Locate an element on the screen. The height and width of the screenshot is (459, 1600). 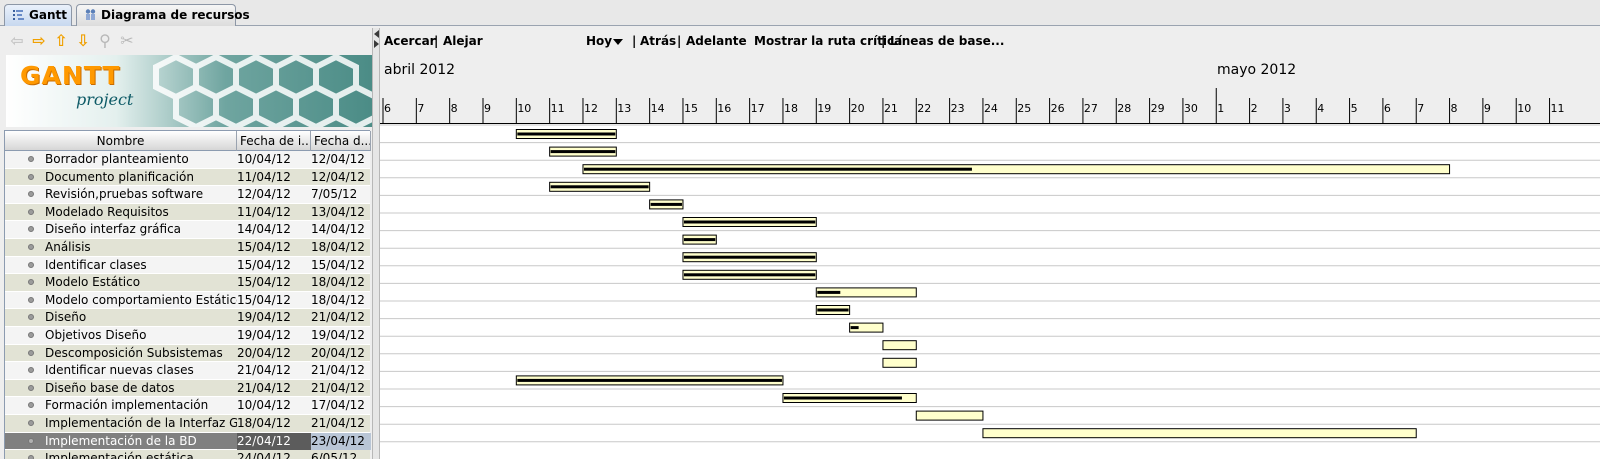
chevron-down-icon is located at coordinates (618, 42).